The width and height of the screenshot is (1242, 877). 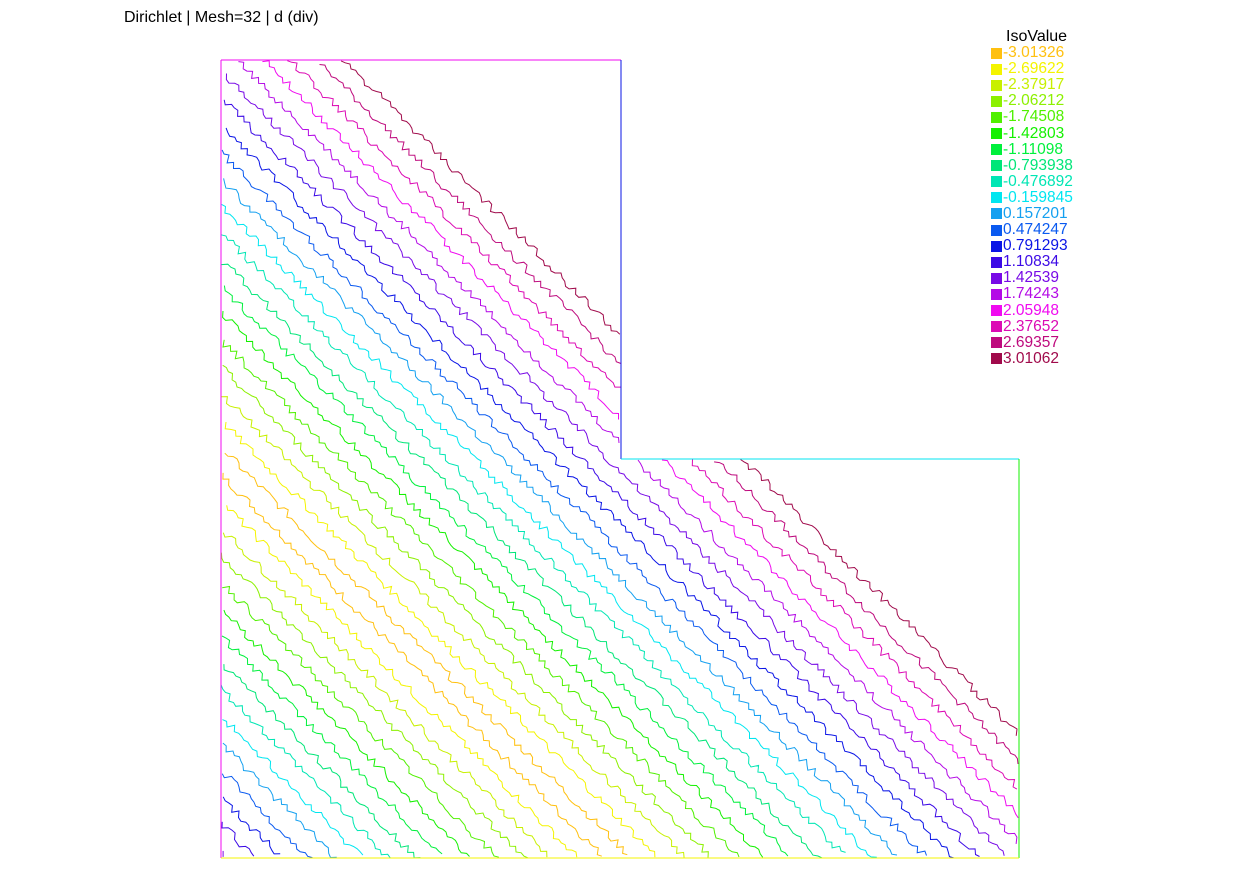 I want to click on legend-entry: -1.42803, so click(x=1051, y=133).